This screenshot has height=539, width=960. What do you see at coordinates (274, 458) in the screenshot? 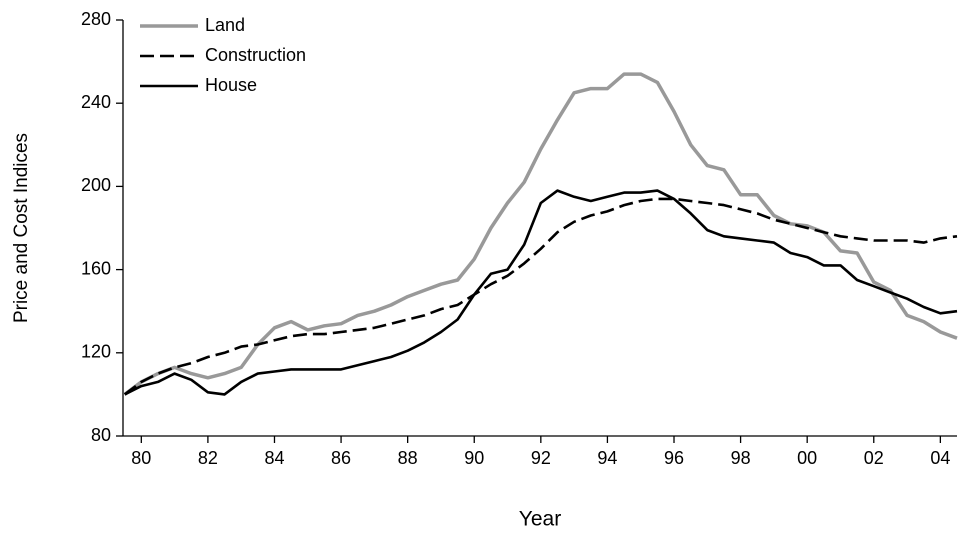
I see `x-tick-label: 84` at bounding box center [274, 458].